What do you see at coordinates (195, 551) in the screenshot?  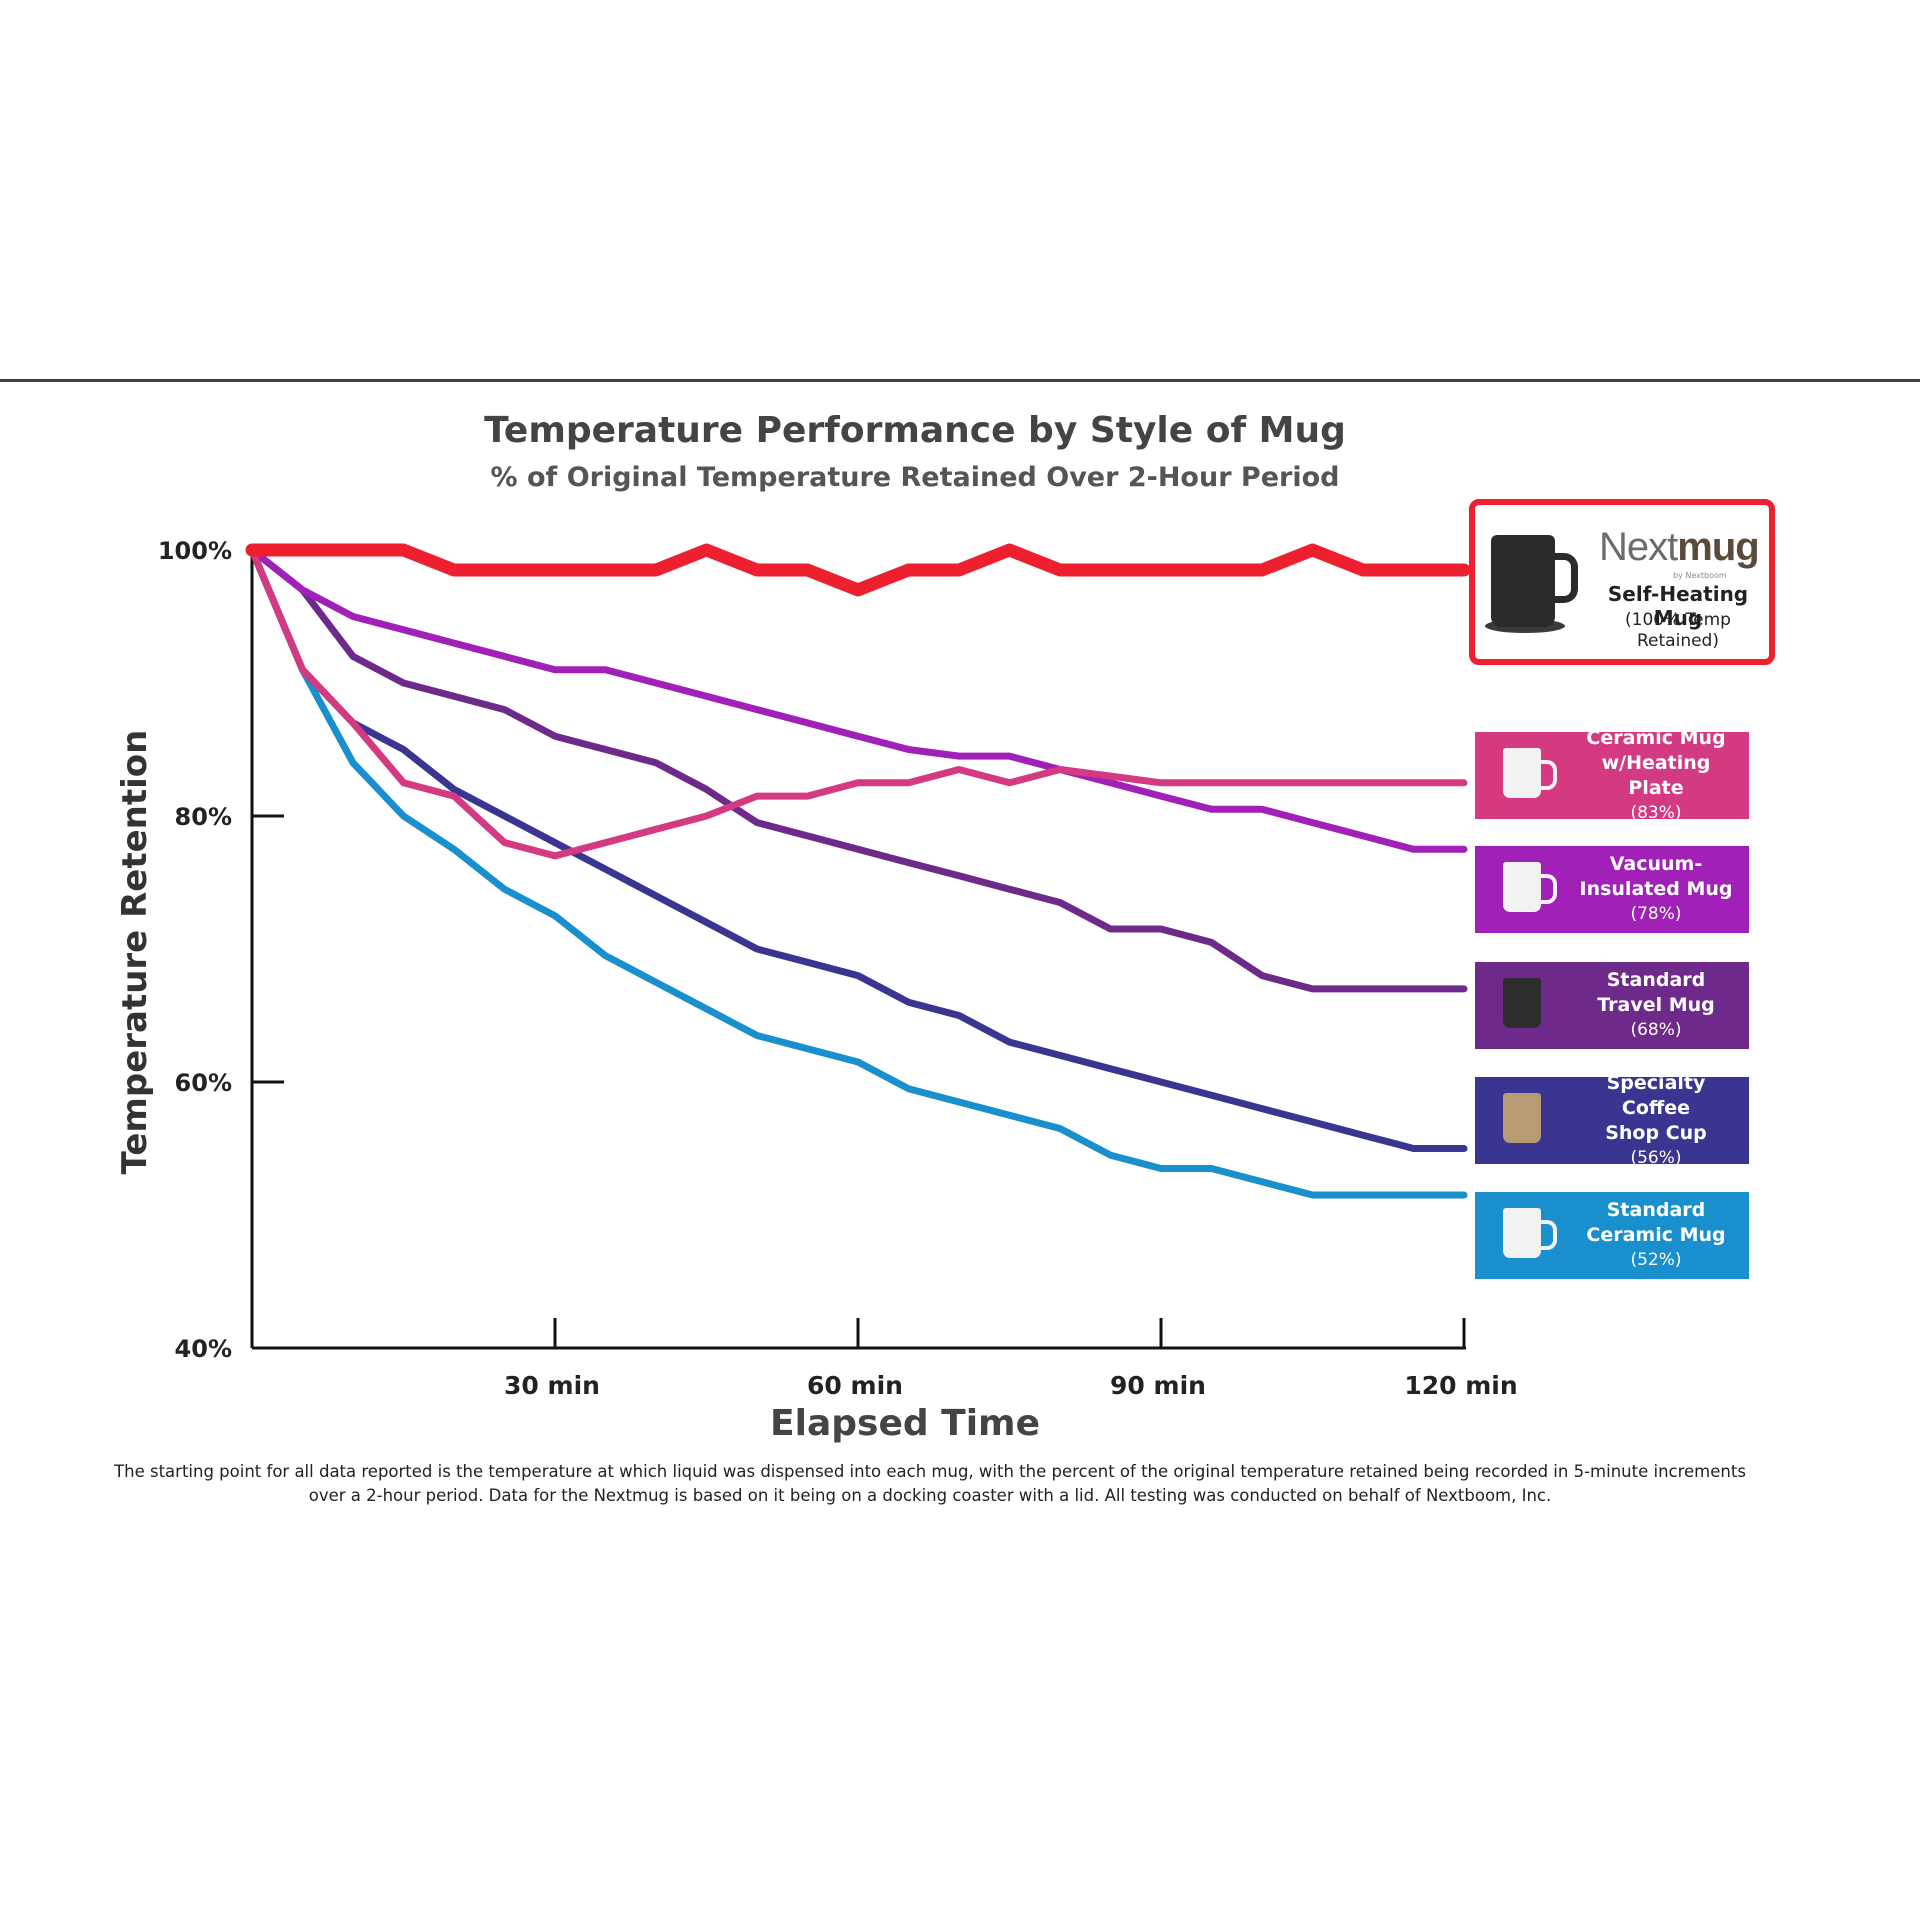 I see `y-tick-label: 100%` at bounding box center [195, 551].